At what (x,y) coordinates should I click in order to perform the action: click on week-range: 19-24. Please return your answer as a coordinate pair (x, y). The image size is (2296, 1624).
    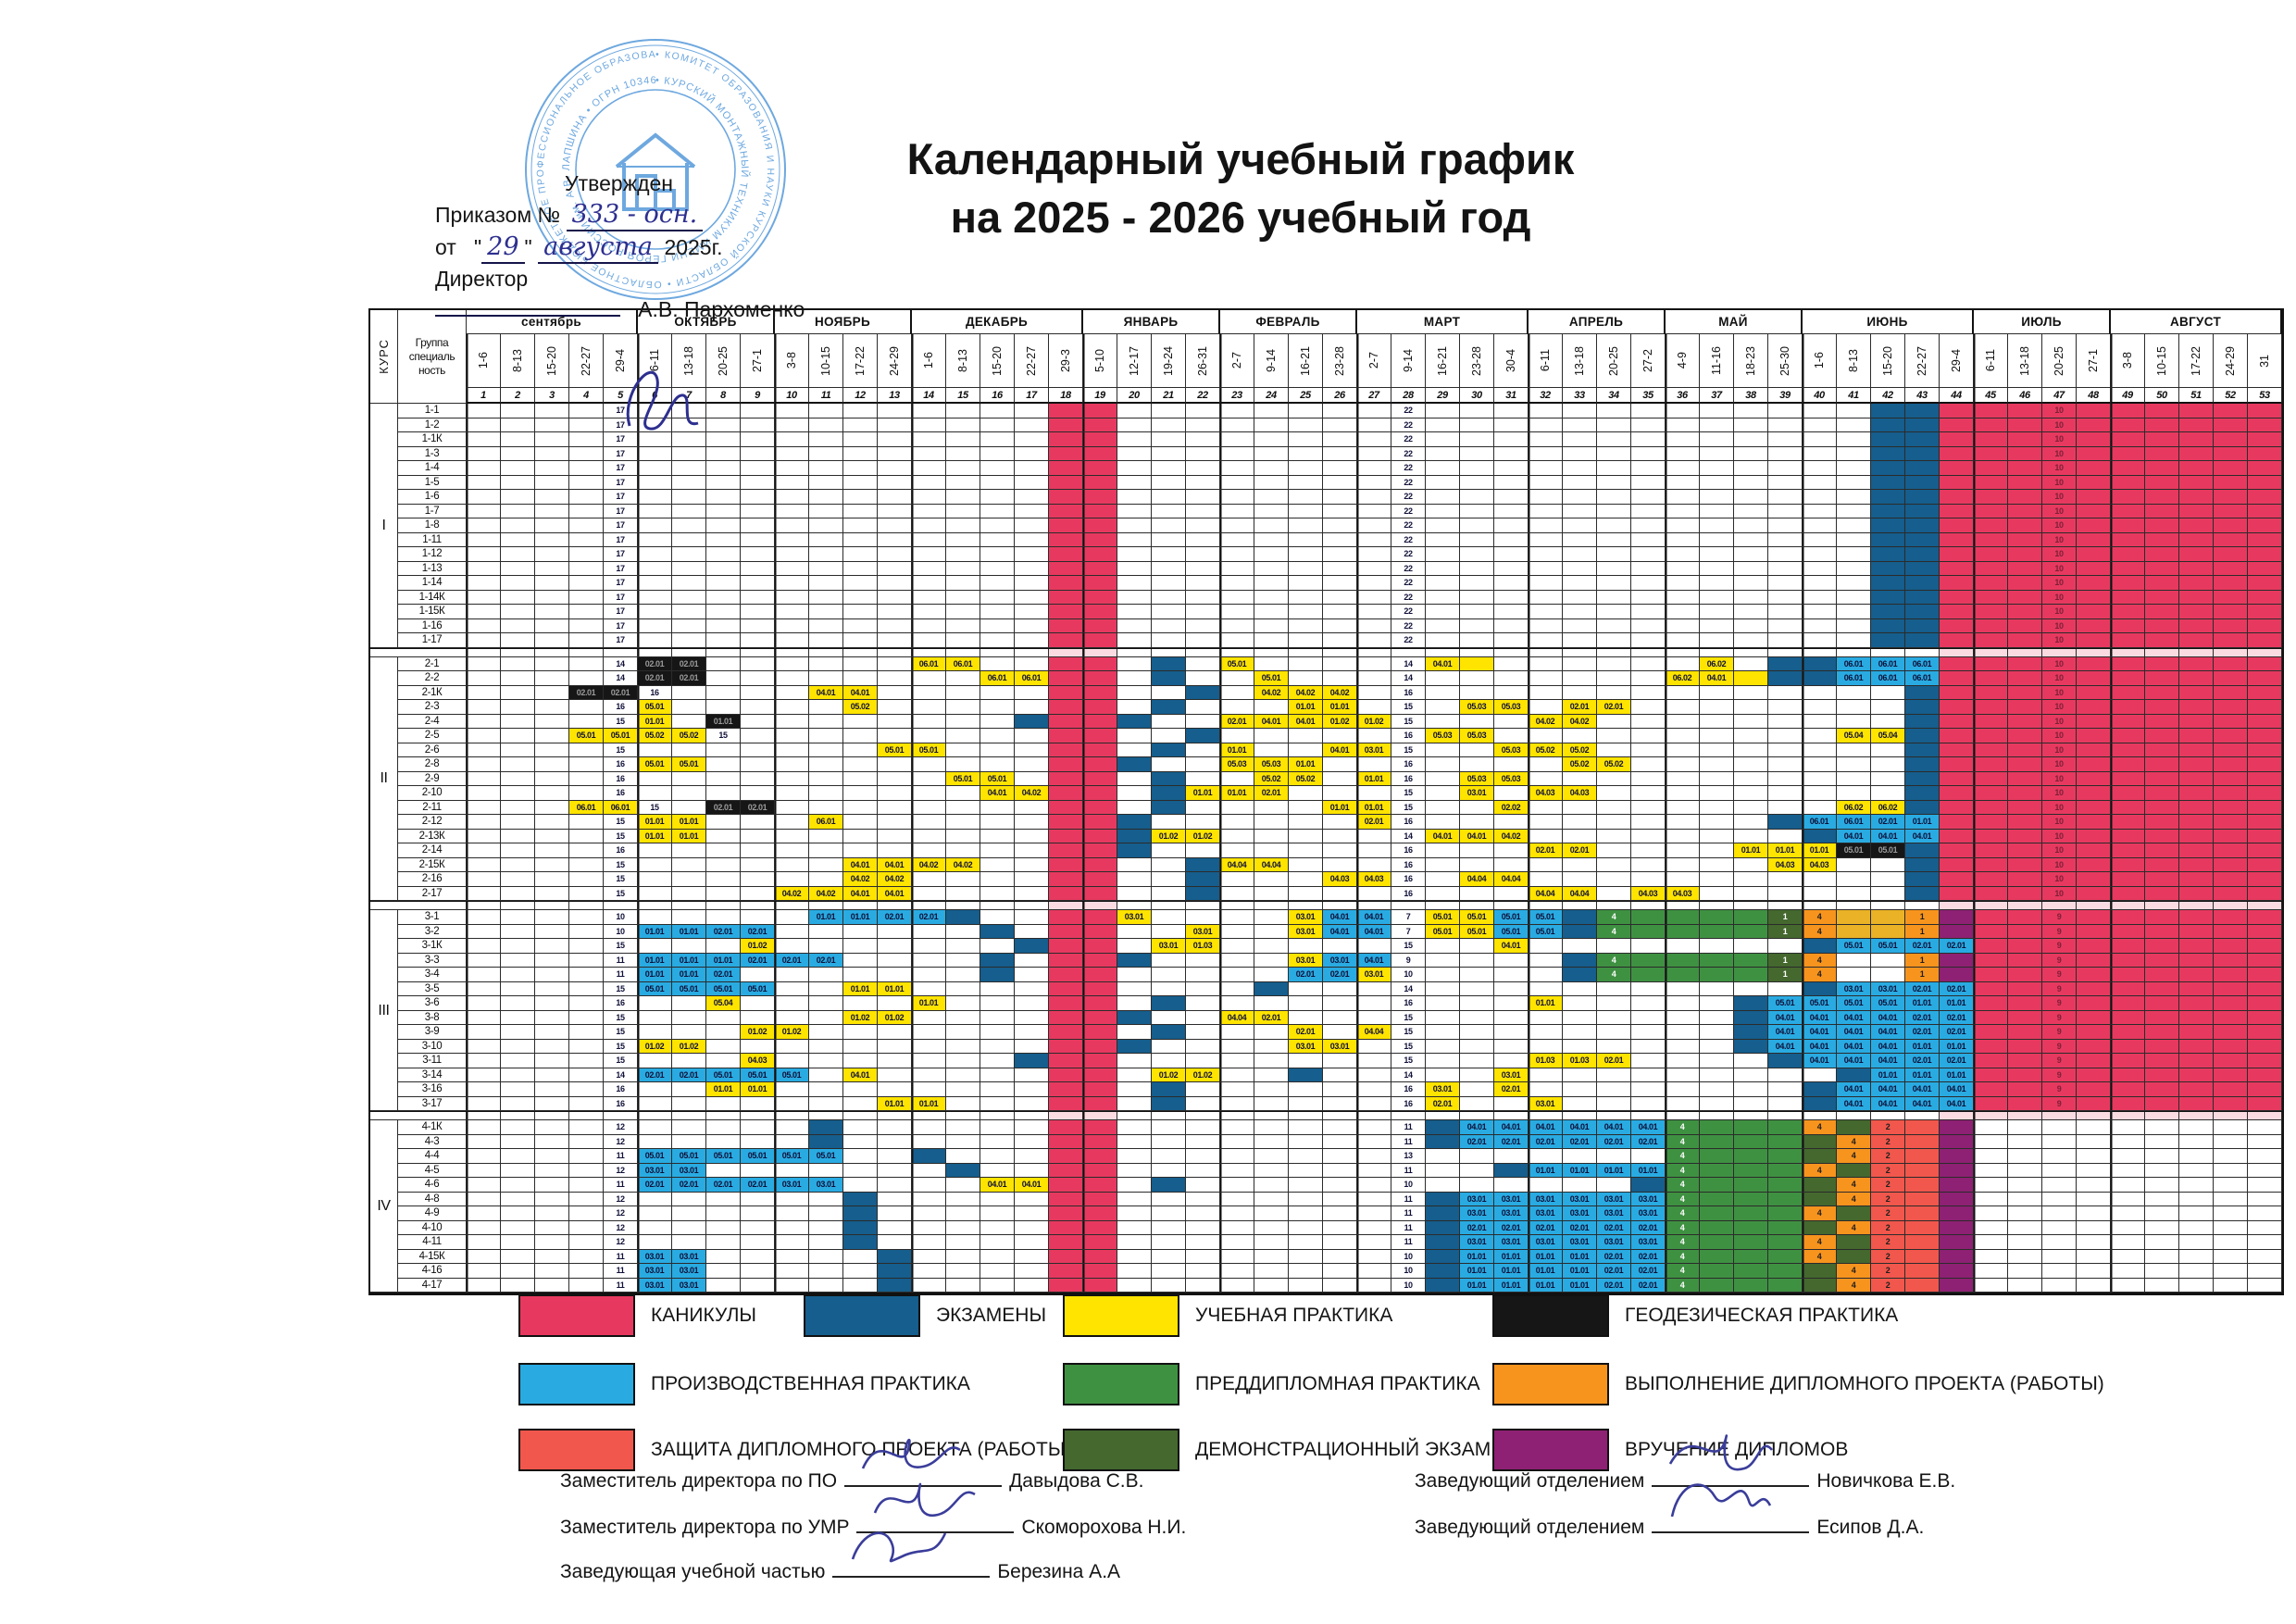
    Looking at the image, I should click on (1169, 361).